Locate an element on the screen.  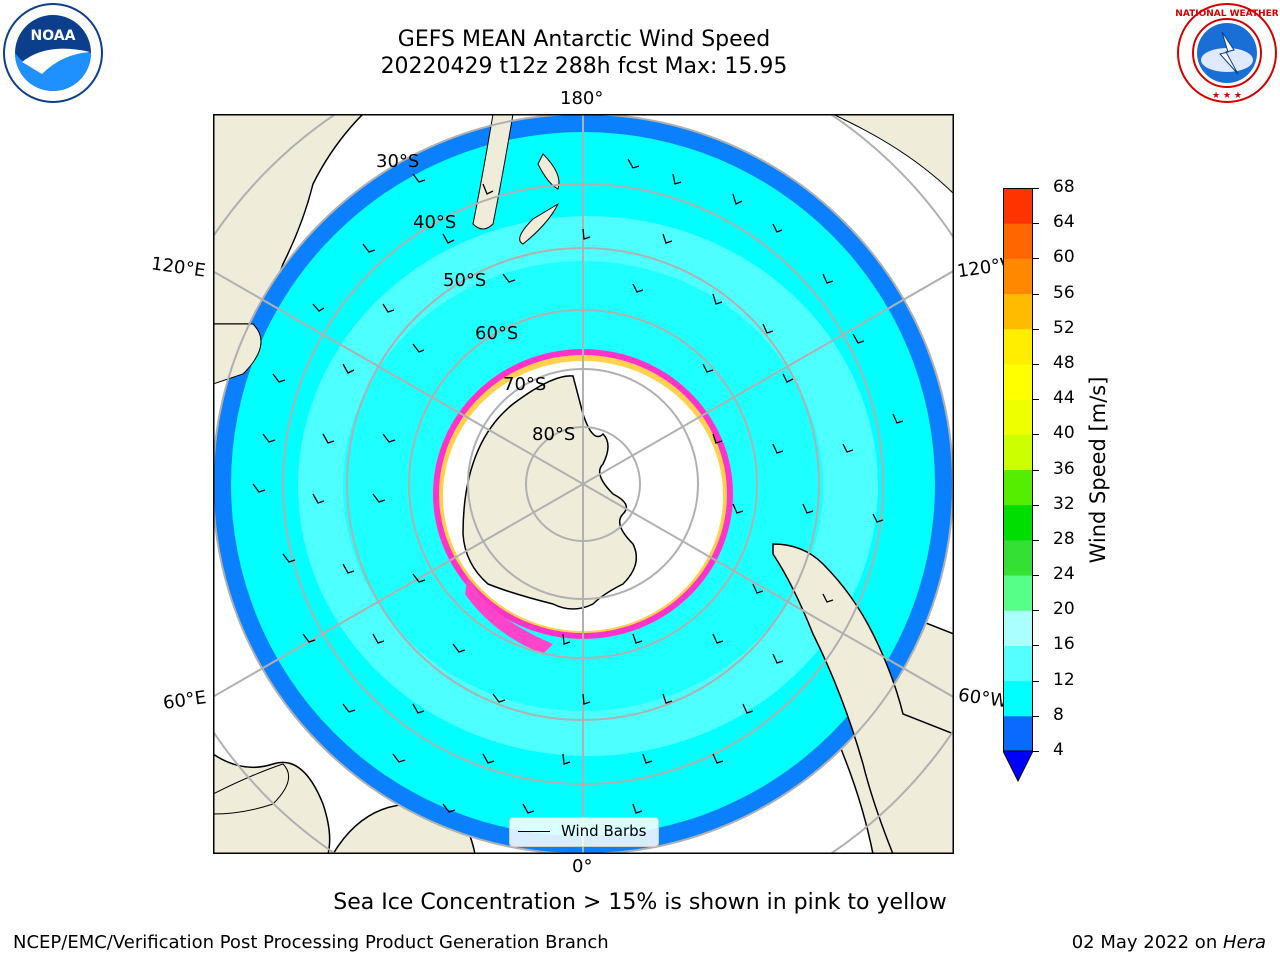
colorbar-tick-label: 24 is located at coordinates (1064, 574).